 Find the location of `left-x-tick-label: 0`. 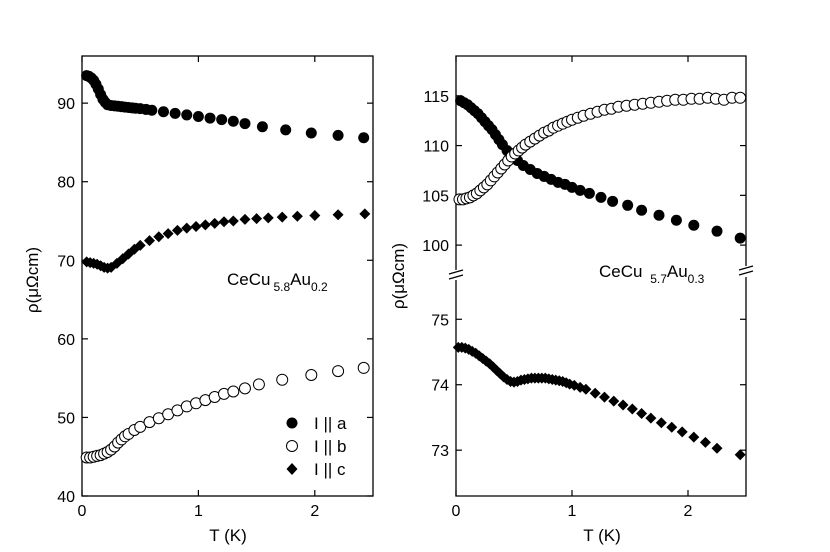

left-x-tick-label: 0 is located at coordinates (82, 511).